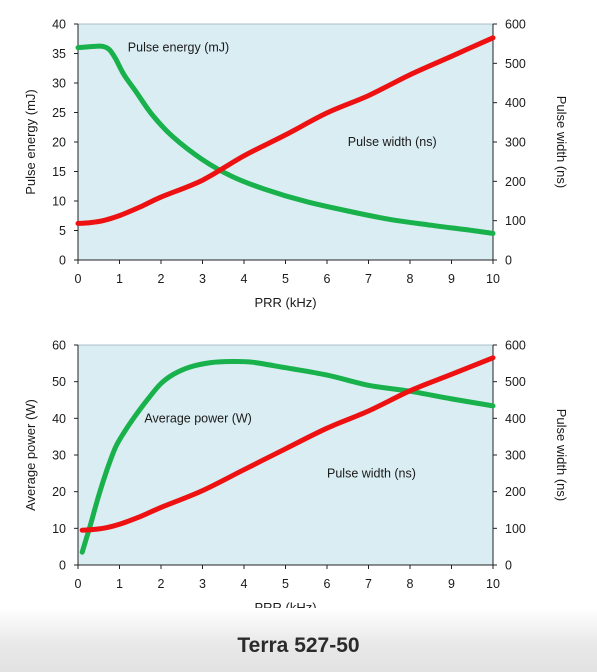  I want to click on y-tick-label-left: 35, so click(59, 54).